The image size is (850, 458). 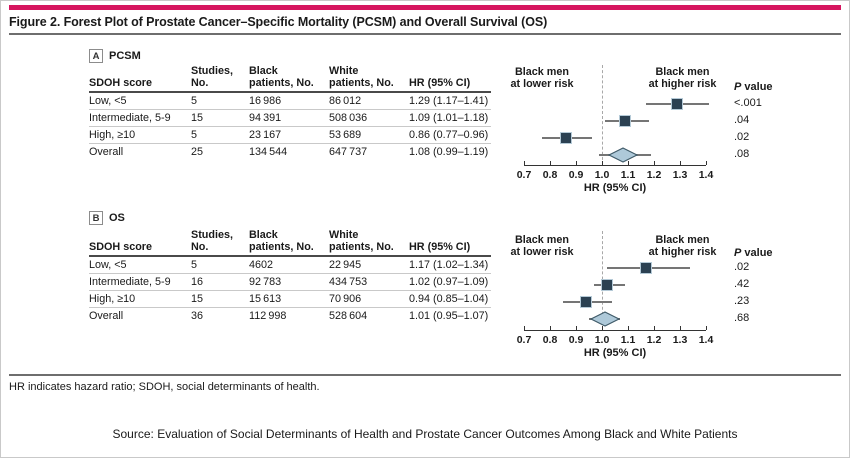 I want to click on reference-line, so click(x=602, y=115).